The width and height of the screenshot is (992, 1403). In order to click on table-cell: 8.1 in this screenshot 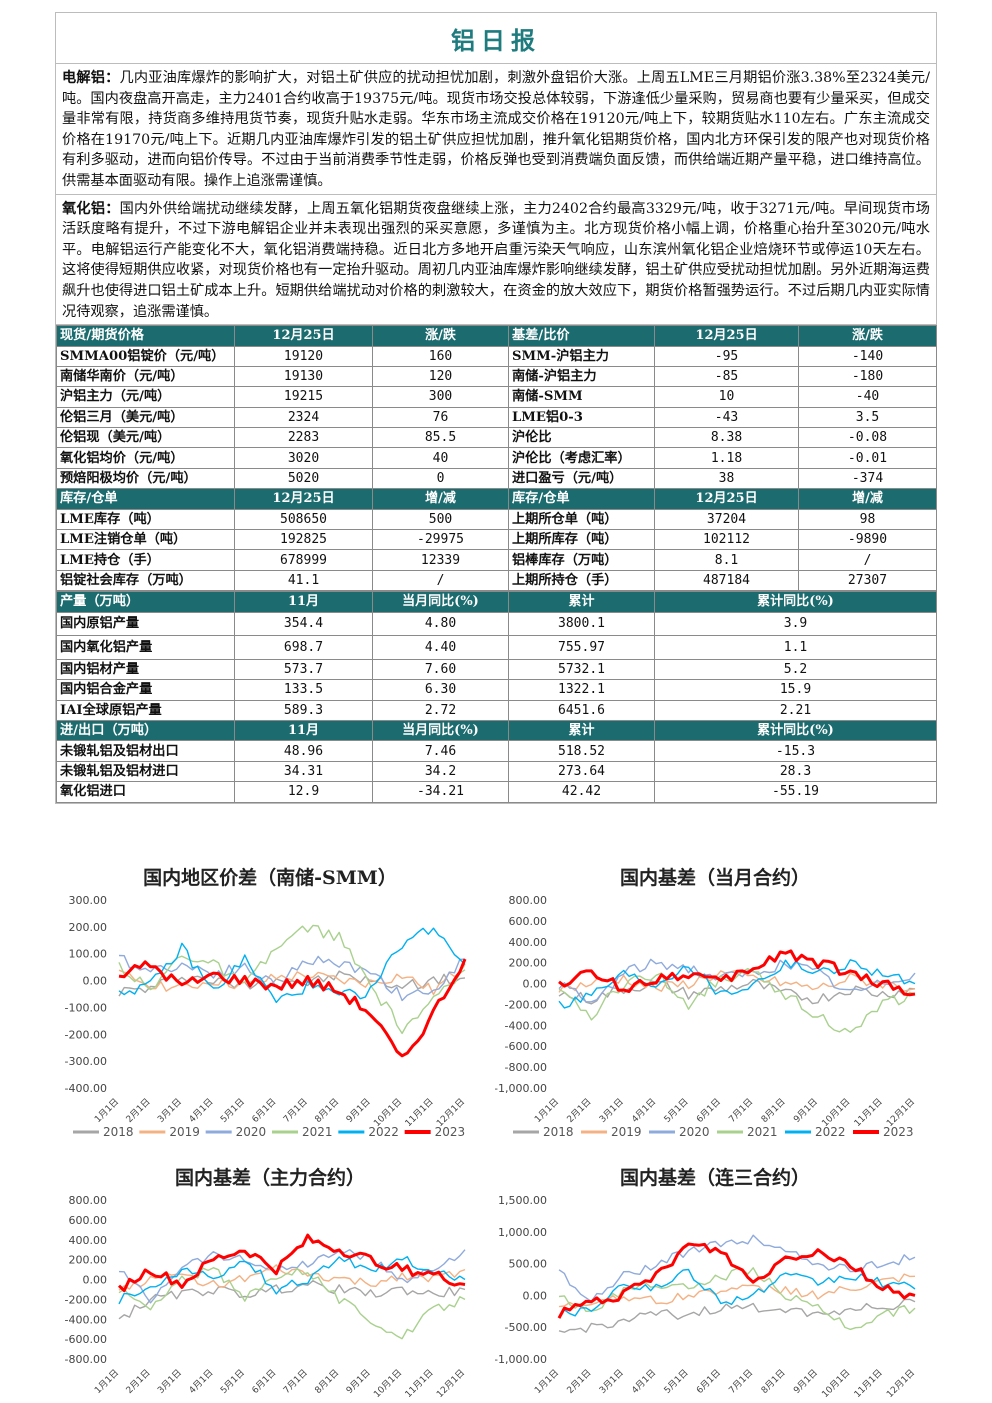, I will do `click(726, 560)`.